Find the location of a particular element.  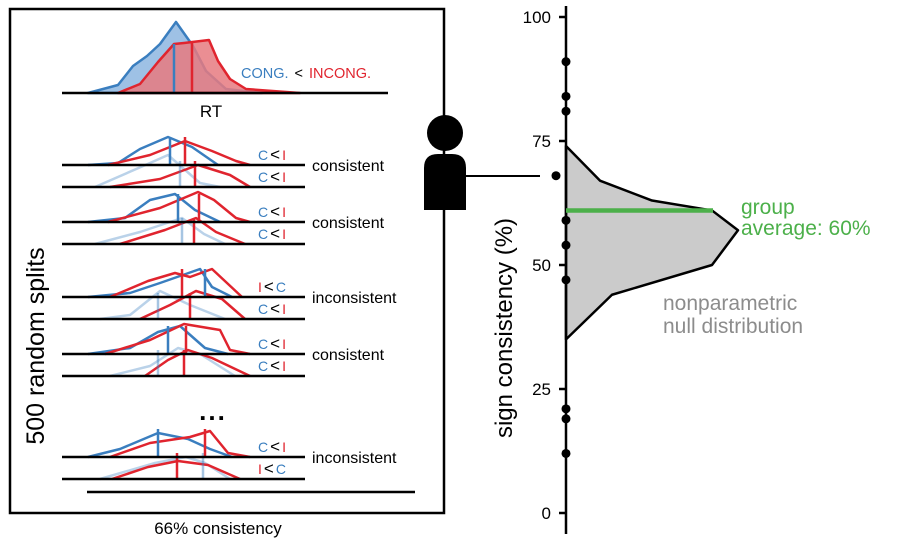

y-tick-label: 75 is located at coordinates (541, 141).